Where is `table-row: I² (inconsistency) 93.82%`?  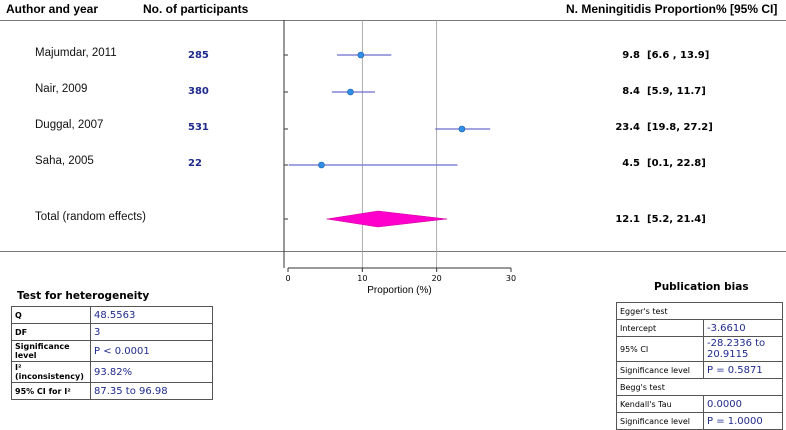 table-row: I² (inconsistency) 93.82% is located at coordinates (112, 372).